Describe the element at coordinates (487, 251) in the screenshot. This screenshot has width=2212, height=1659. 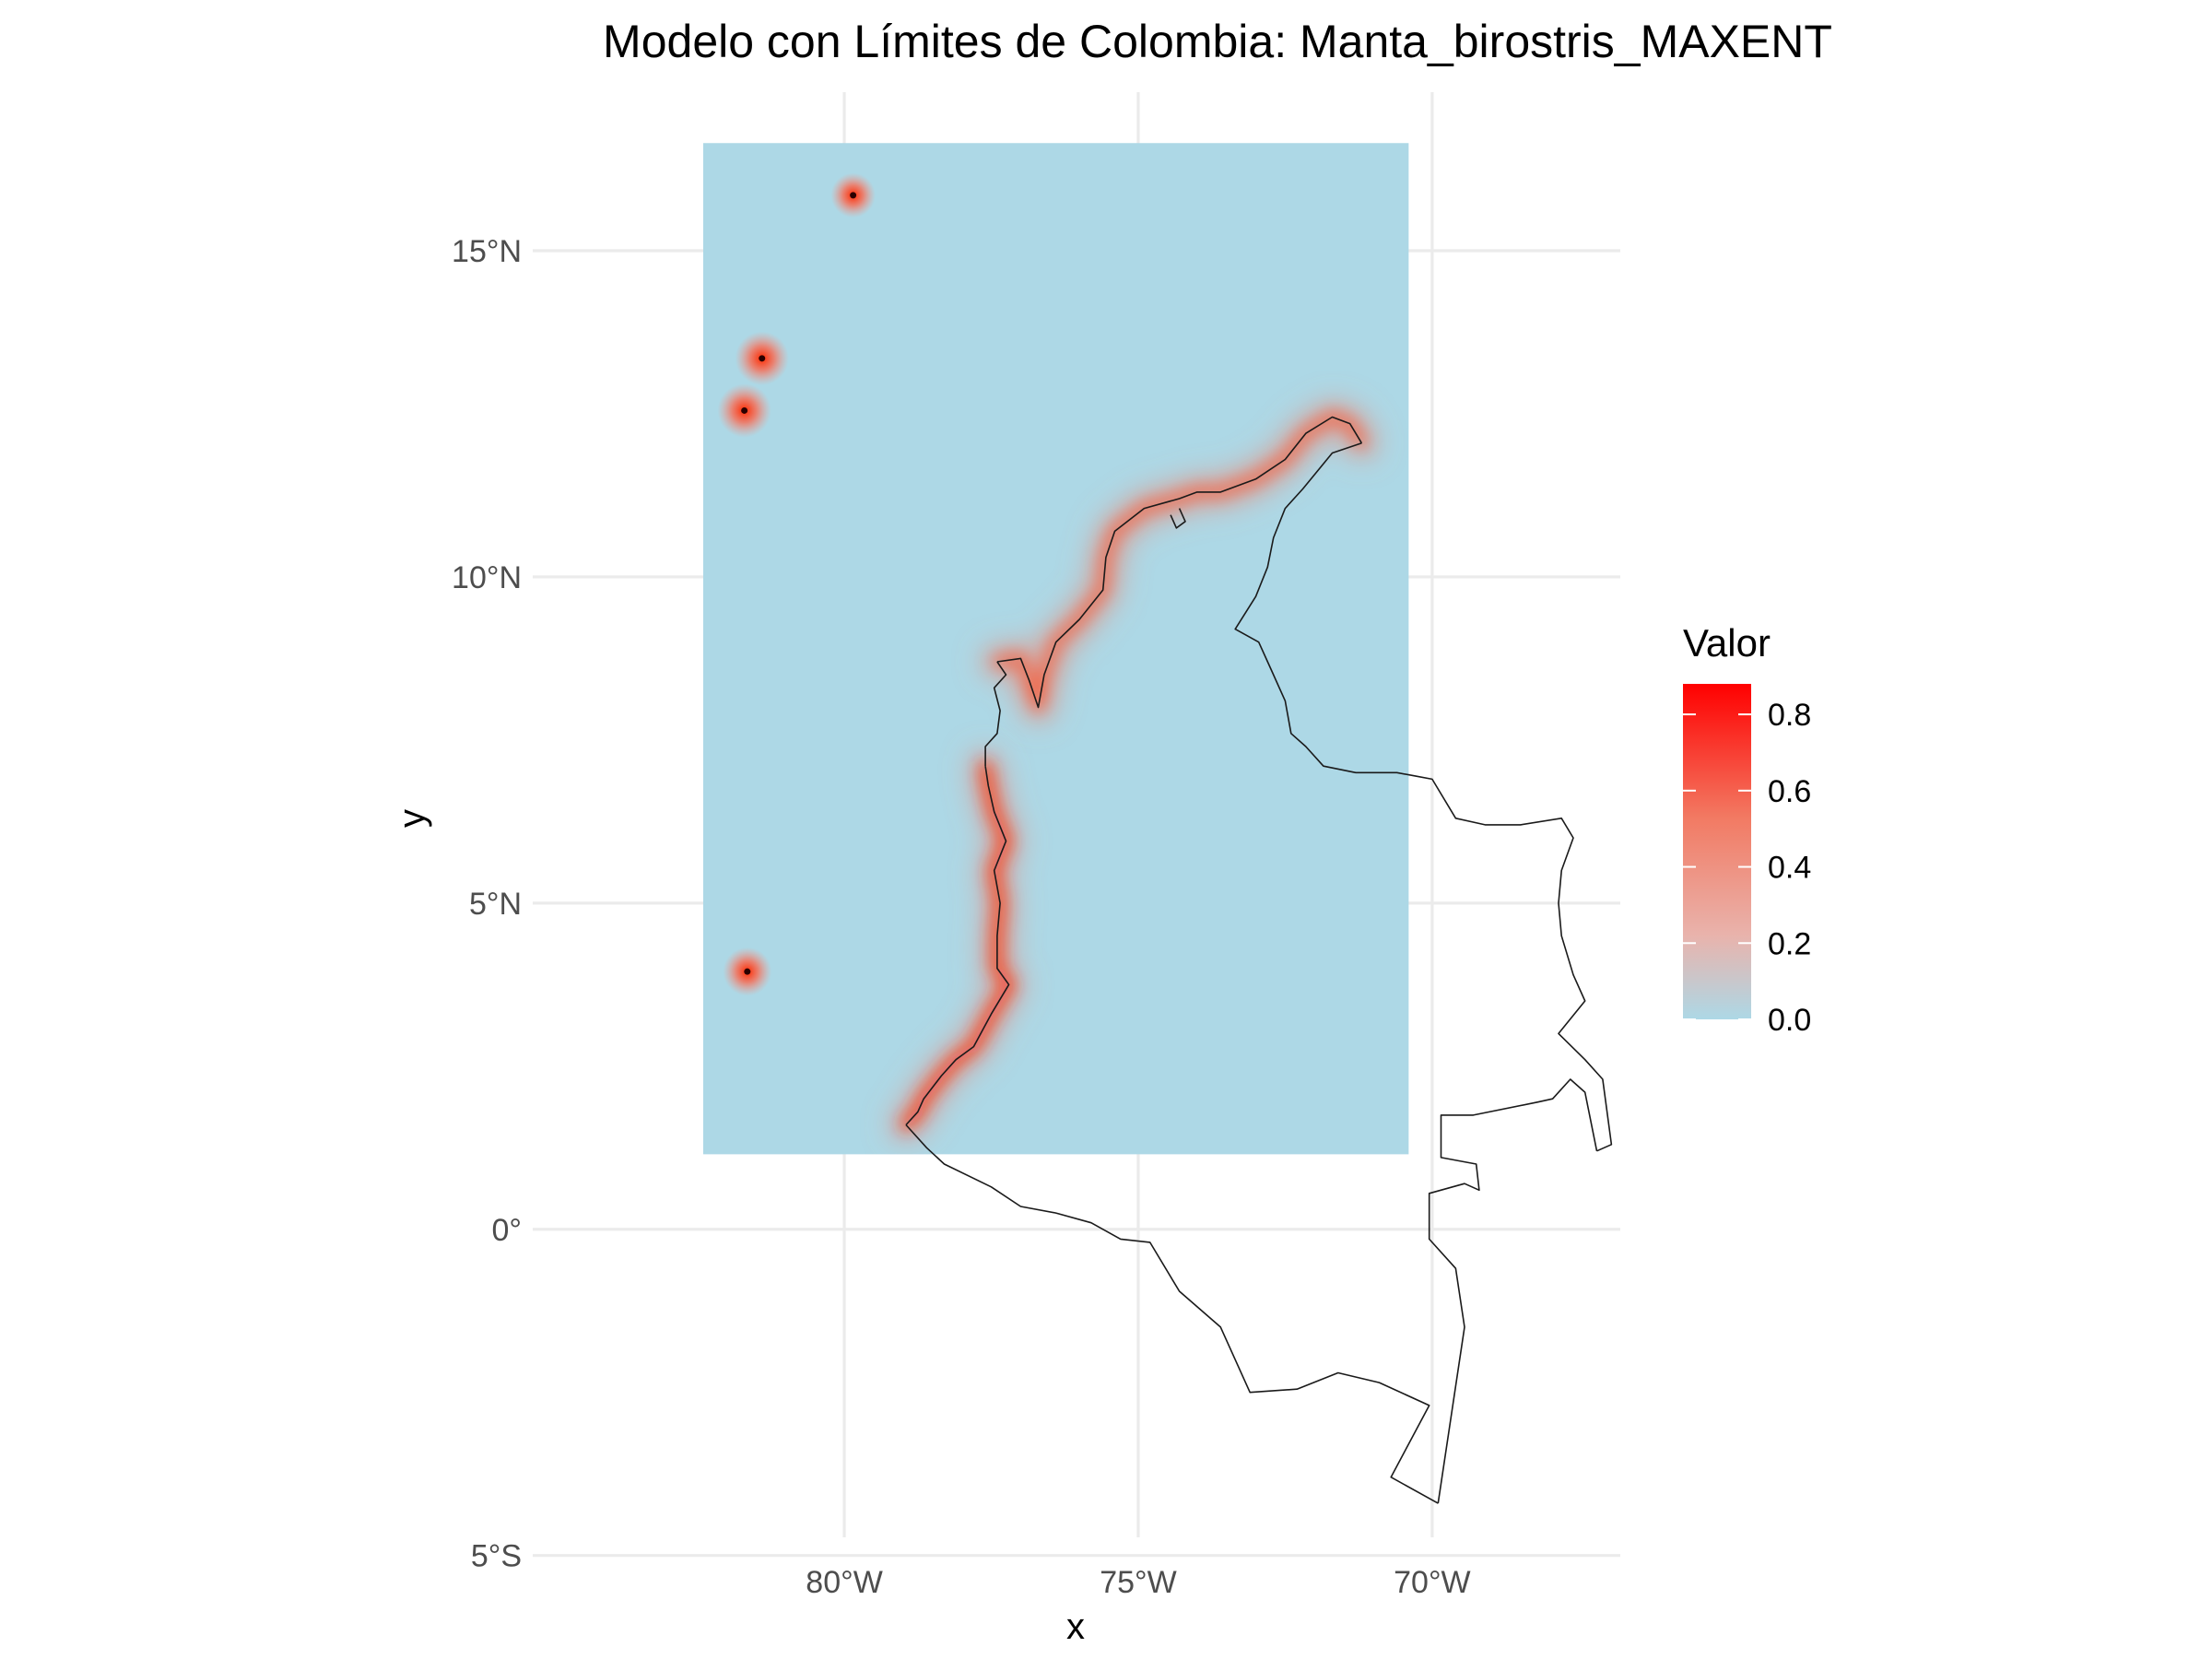
I see `y-tick-label: 15°N` at that location.